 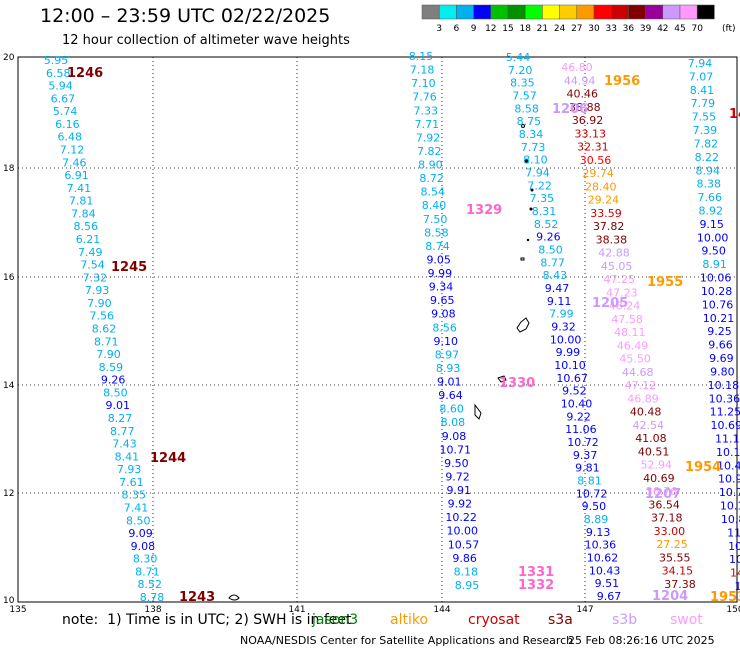 I want to click on wave-height-value: 8.56, so click(x=444, y=327).